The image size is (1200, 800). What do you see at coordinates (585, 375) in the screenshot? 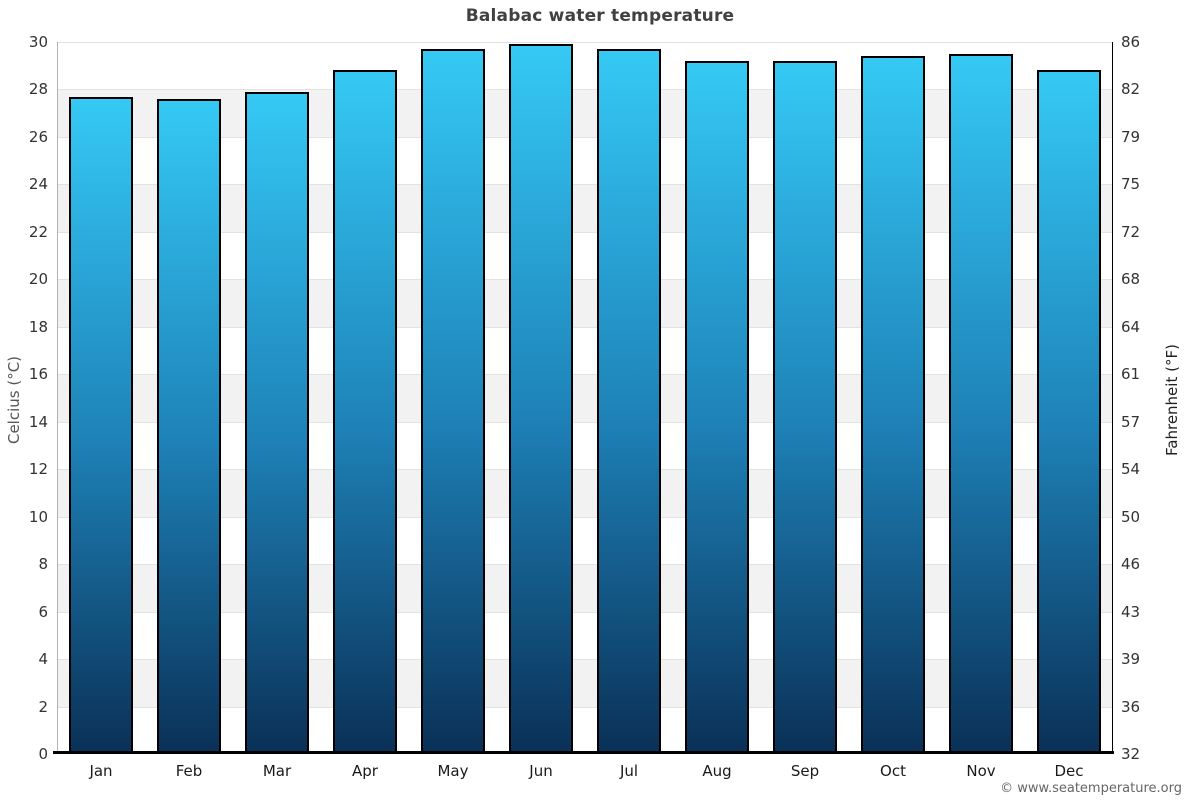
I see `gridline-16c` at bounding box center [585, 375].